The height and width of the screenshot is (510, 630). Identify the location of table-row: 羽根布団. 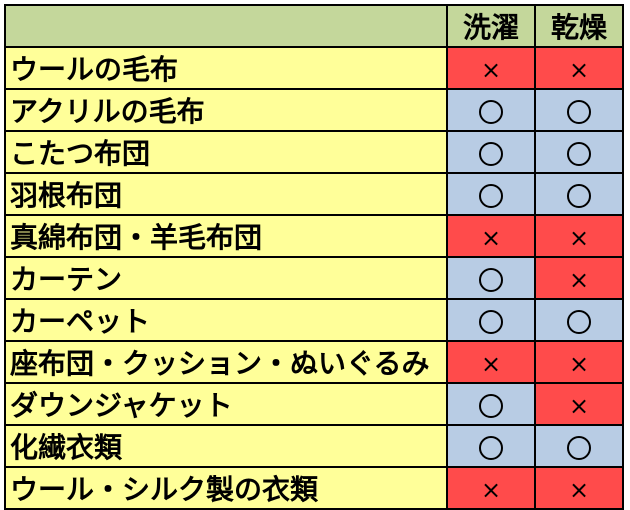
(314, 194).